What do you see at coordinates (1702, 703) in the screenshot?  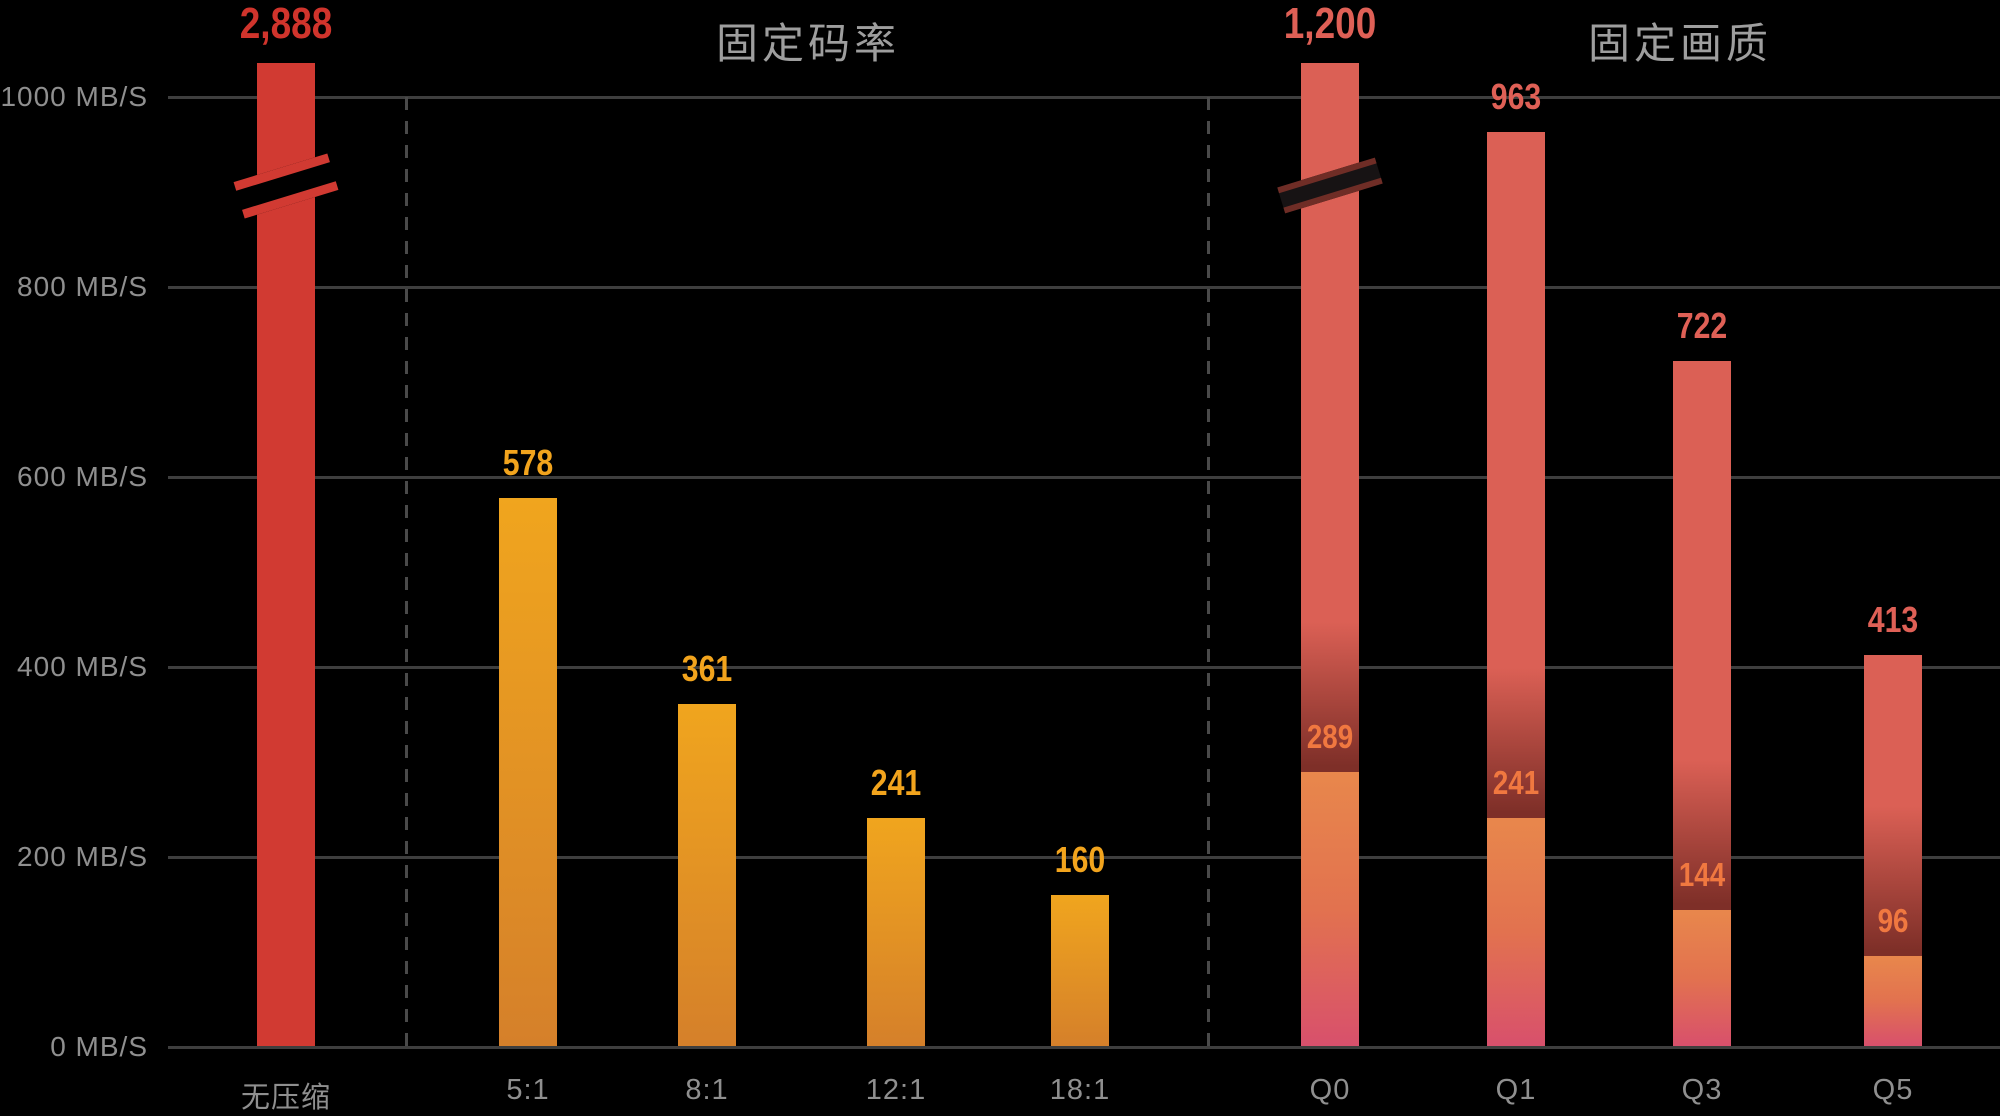 I see `bar-q3` at bounding box center [1702, 703].